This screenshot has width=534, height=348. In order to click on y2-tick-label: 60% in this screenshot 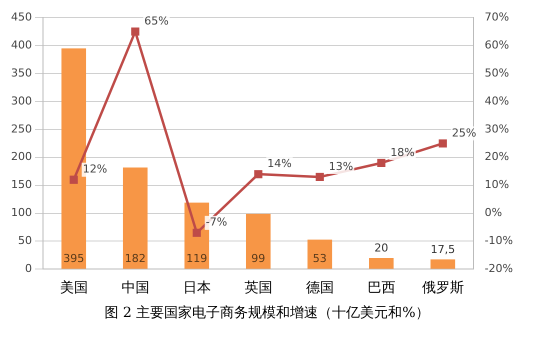, I will do `click(497, 45)`.